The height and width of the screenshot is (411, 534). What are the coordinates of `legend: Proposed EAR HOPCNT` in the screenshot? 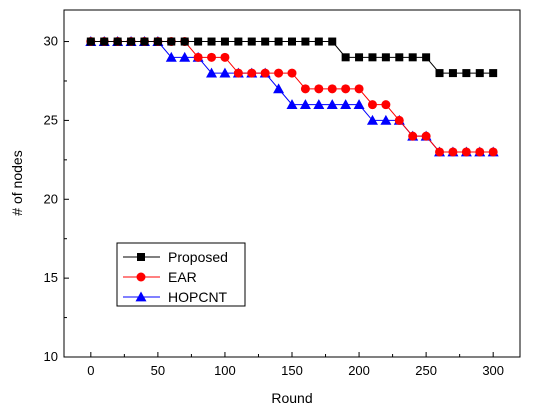 It's located at (181, 274).